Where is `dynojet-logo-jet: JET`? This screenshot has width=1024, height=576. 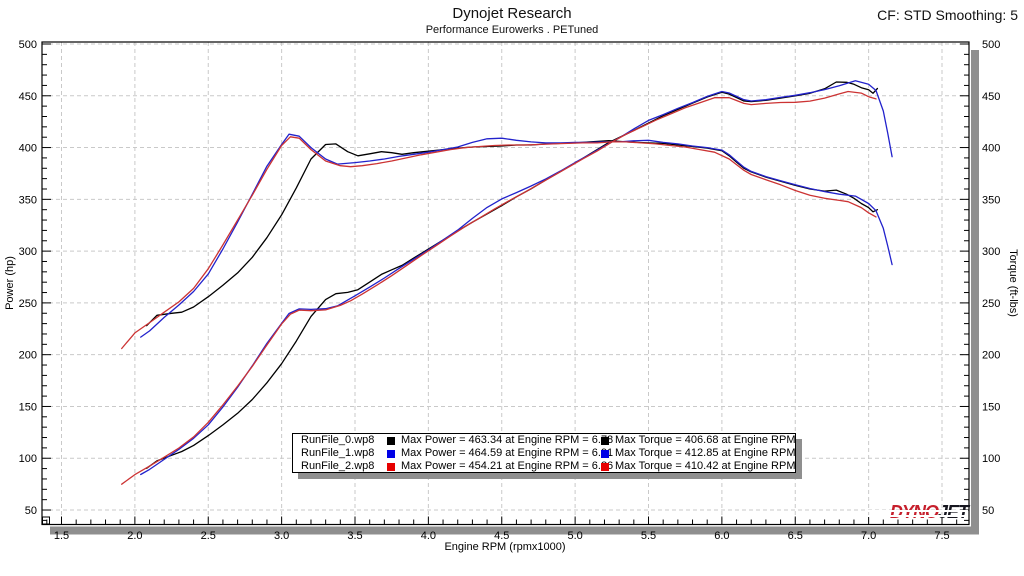
dynojet-logo-jet: JET is located at coordinates (953, 512).